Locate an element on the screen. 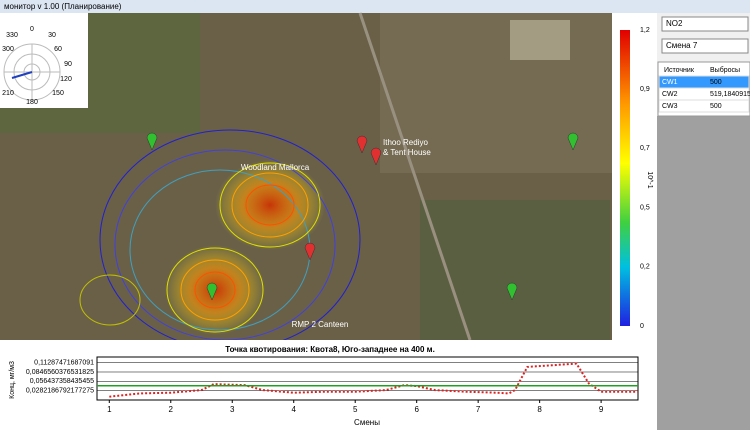 The height and width of the screenshot is (430, 750). polar-label: 90 is located at coordinates (68, 64).